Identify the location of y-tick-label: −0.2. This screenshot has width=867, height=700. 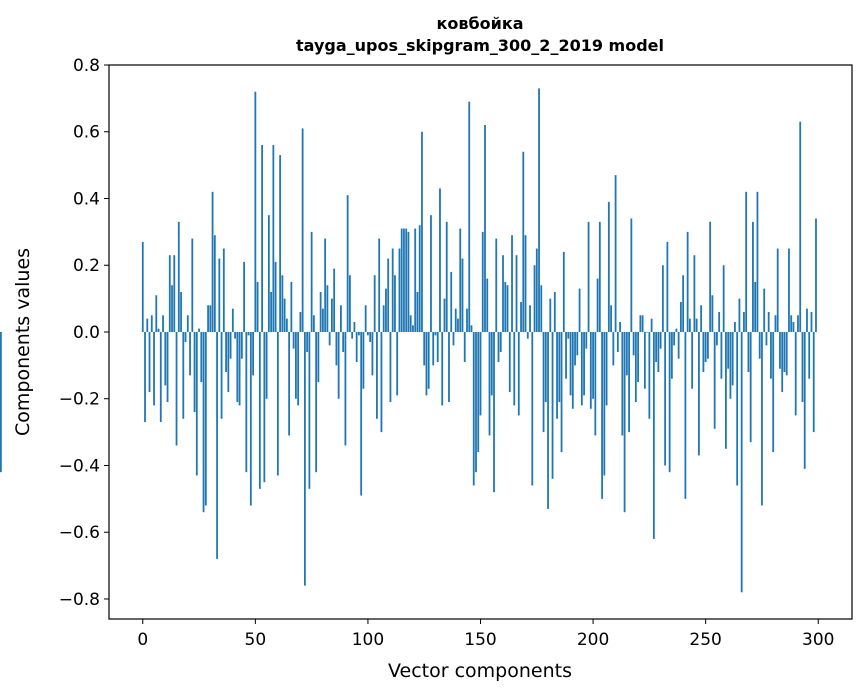
(79, 400).